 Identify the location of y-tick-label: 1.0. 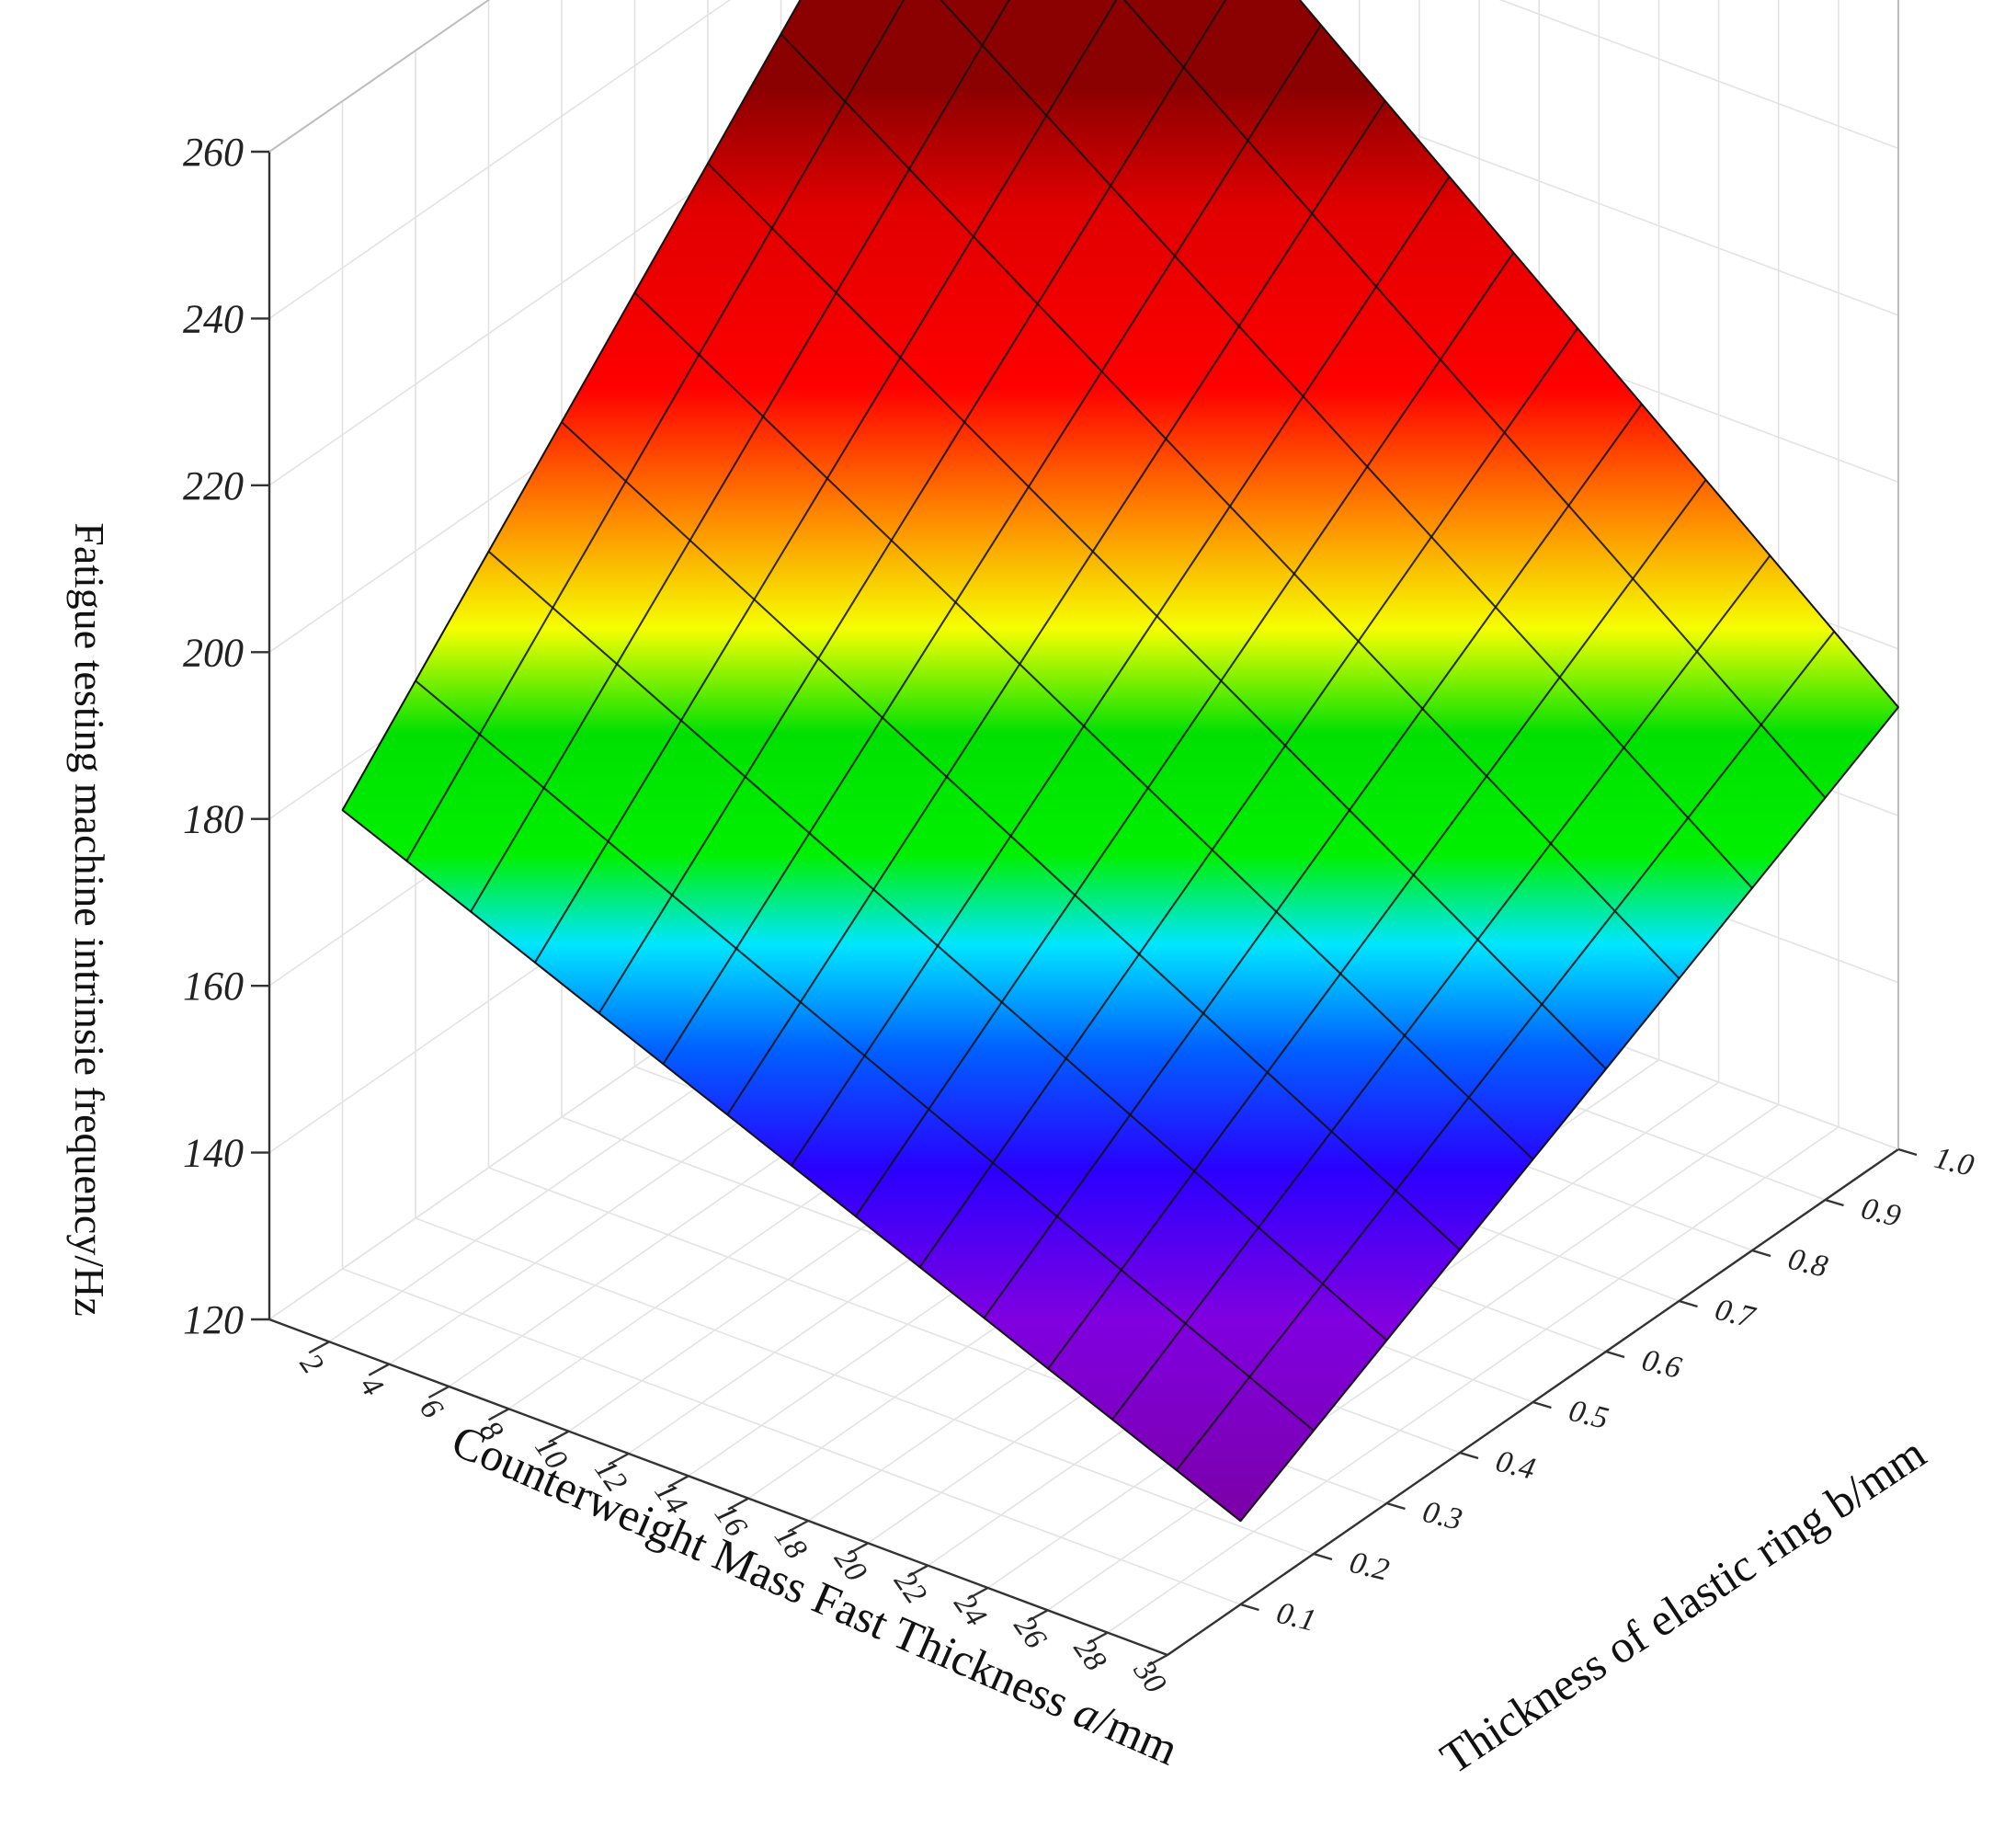
(1953, 1162).